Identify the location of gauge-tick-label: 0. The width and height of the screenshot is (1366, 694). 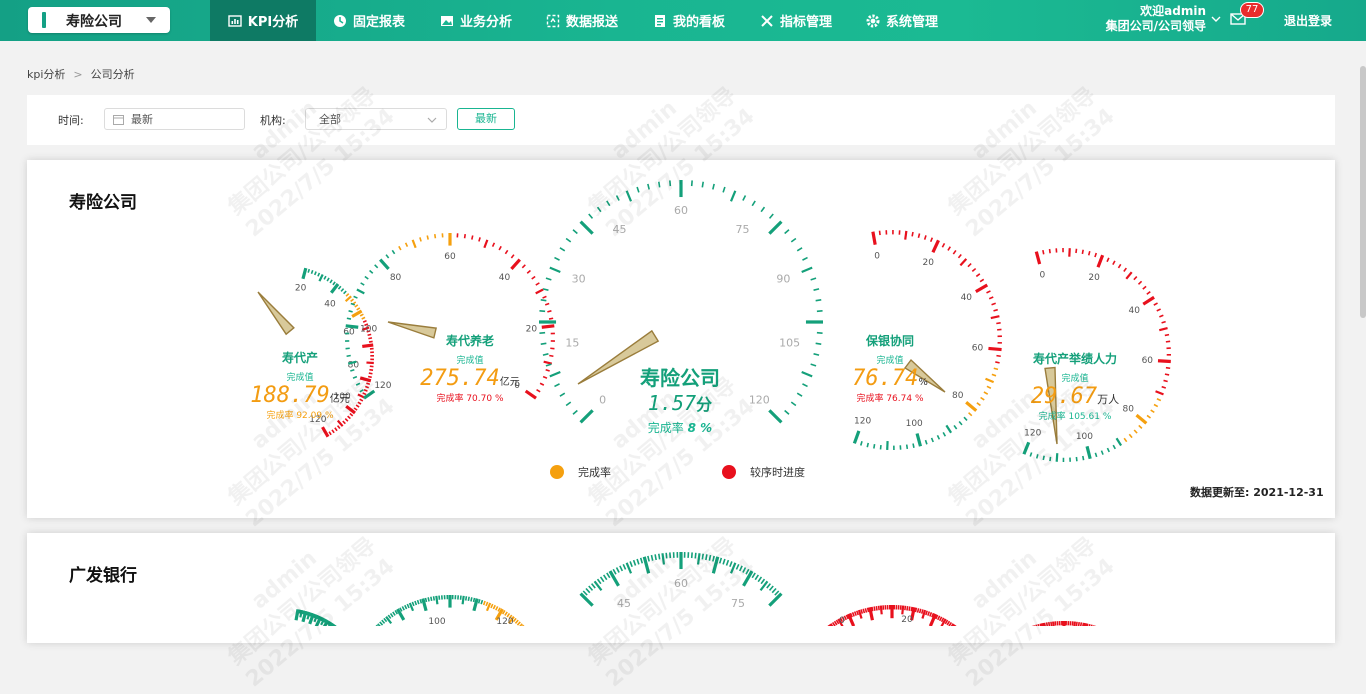
(842, 621).